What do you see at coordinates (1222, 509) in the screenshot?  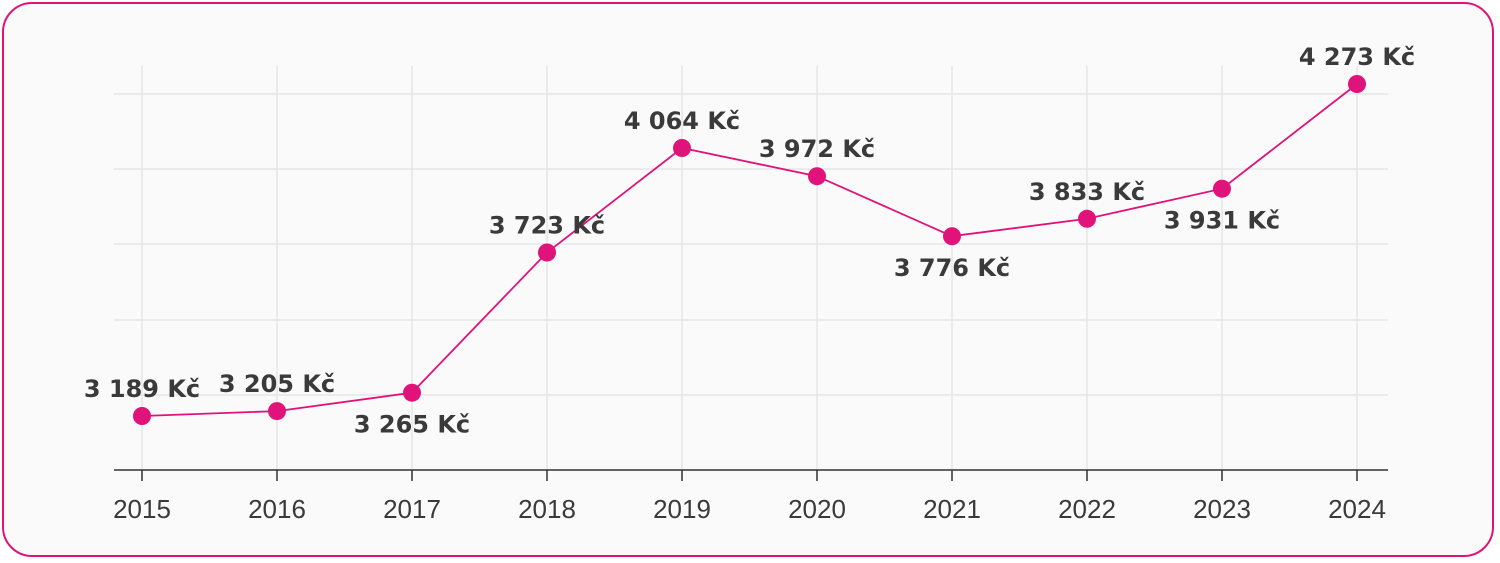 I see `x-tick-label: 2023` at bounding box center [1222, 509].